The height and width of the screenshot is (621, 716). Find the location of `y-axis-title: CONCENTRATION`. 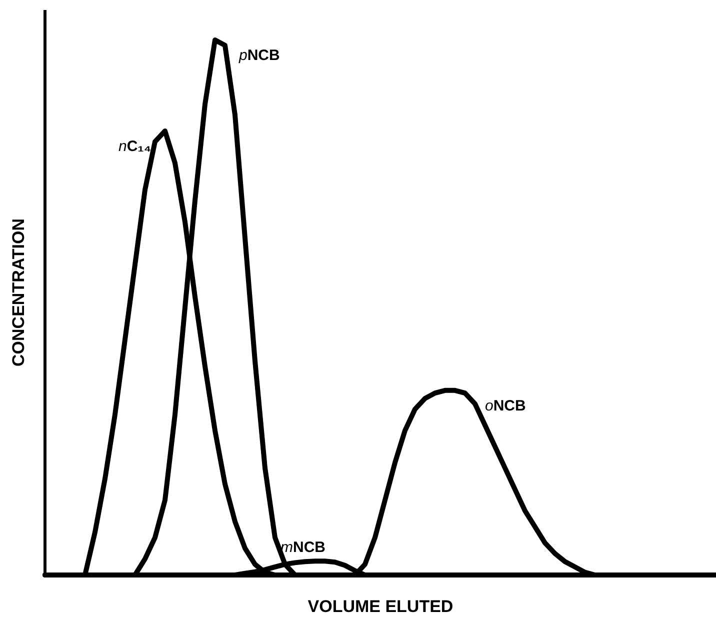

y-axis-title: CONCENTRATION is located at coordinates (18, 292).